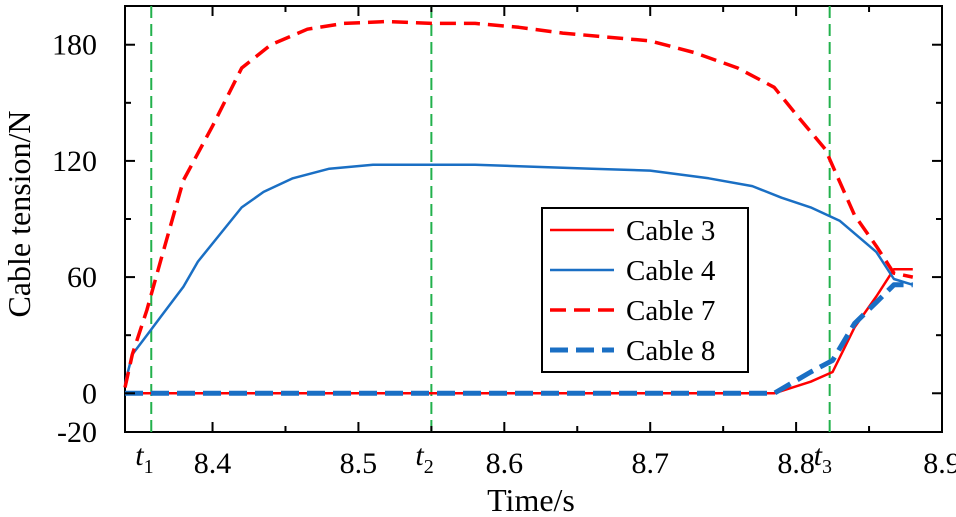 This screenshot has width=956, height=517. What do you see at coordinates (670, 231) in the screenshot?
I see `legend-label-0: Cable 3` at bounding box center [670, 231].